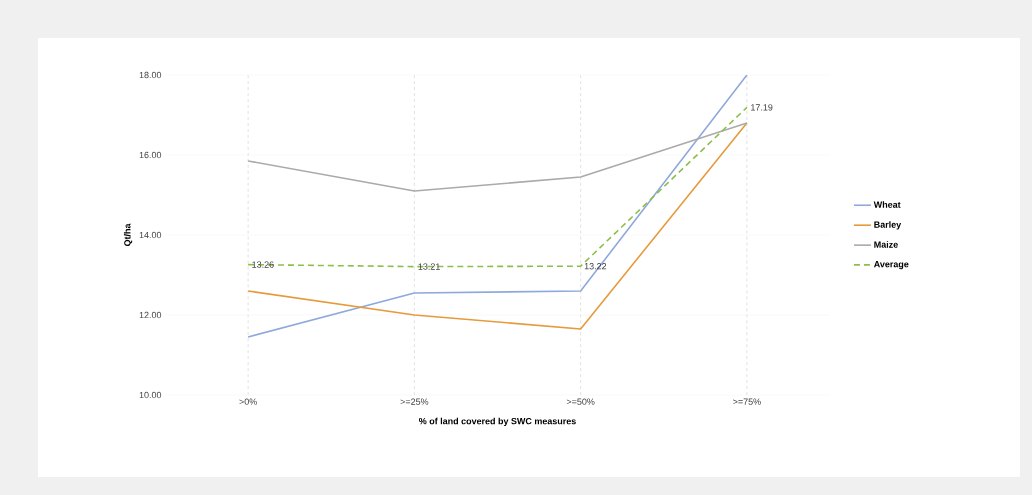 The image size is (1032, 495). What do you see at coordinates (497, 422) in the screenshot?
I see `x-axis-title: % of land covered by SWC measures` at bounding box center [497, 422].